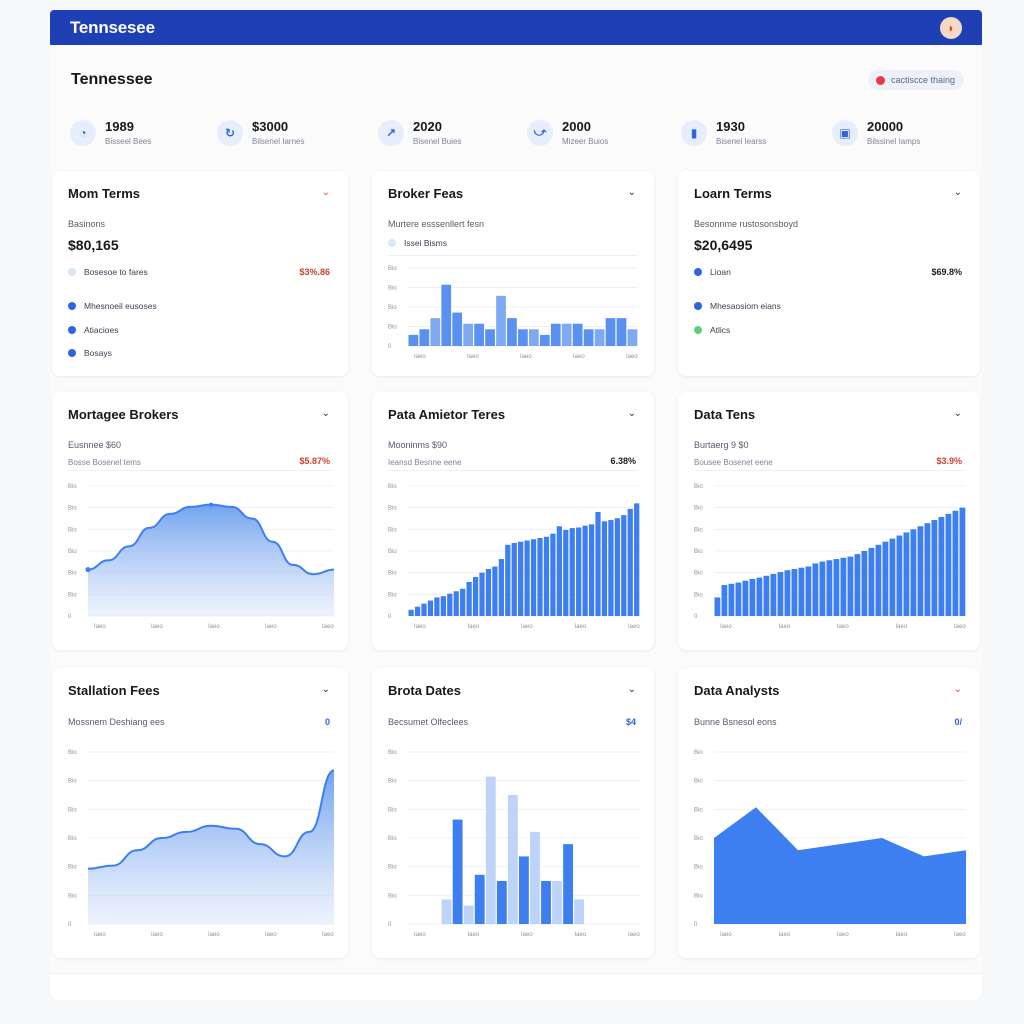 The image size is (1024, 1024). I want to click on delta-value: 0, so click(327, 722).